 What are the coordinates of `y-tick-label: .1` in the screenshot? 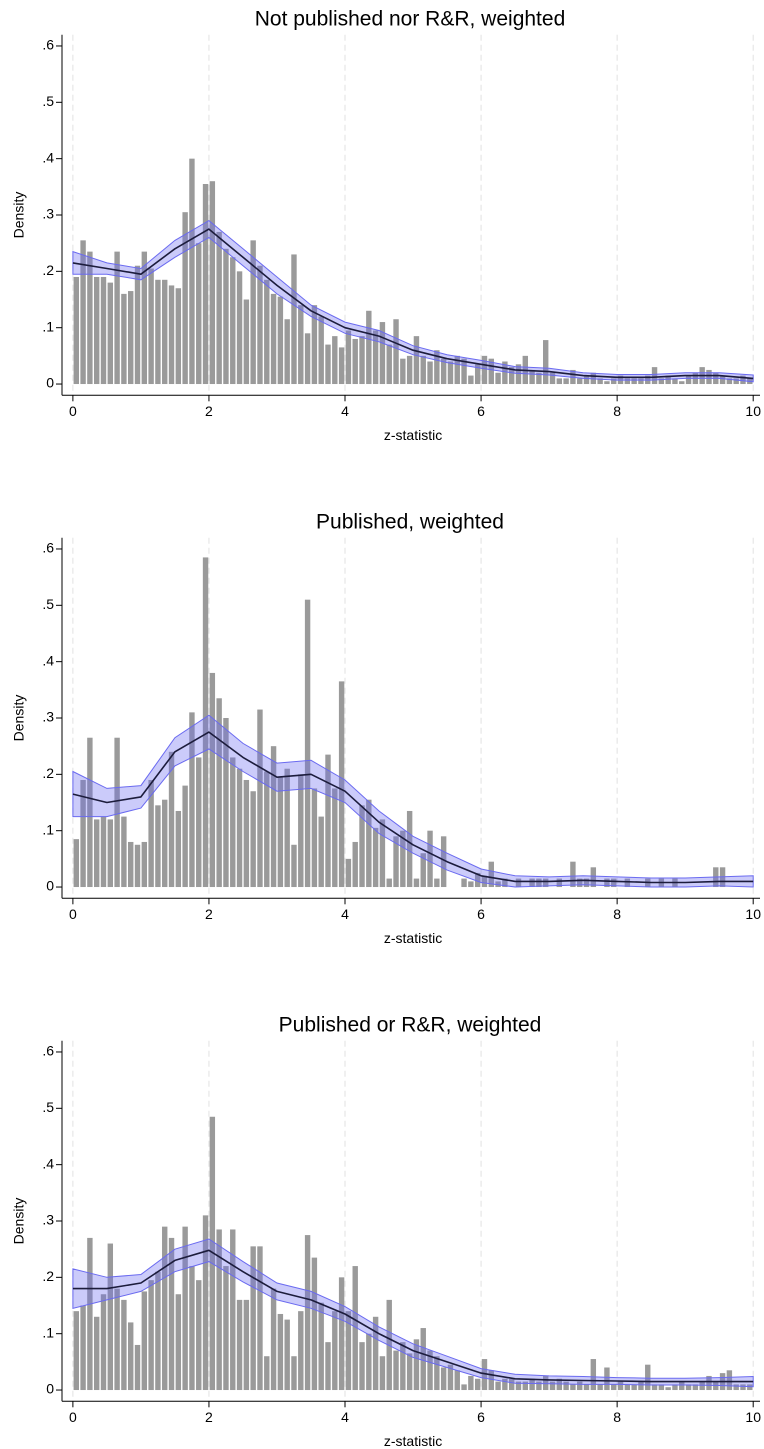 It's located at (48, 326).